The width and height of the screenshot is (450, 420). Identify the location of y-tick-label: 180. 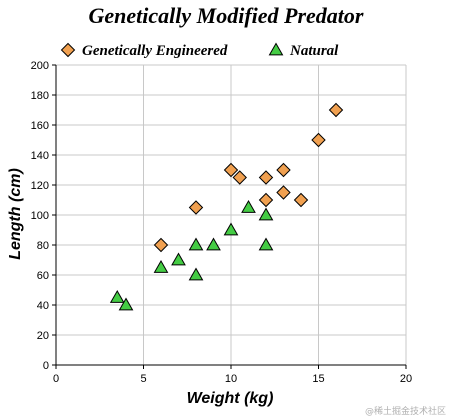
(40, 96).